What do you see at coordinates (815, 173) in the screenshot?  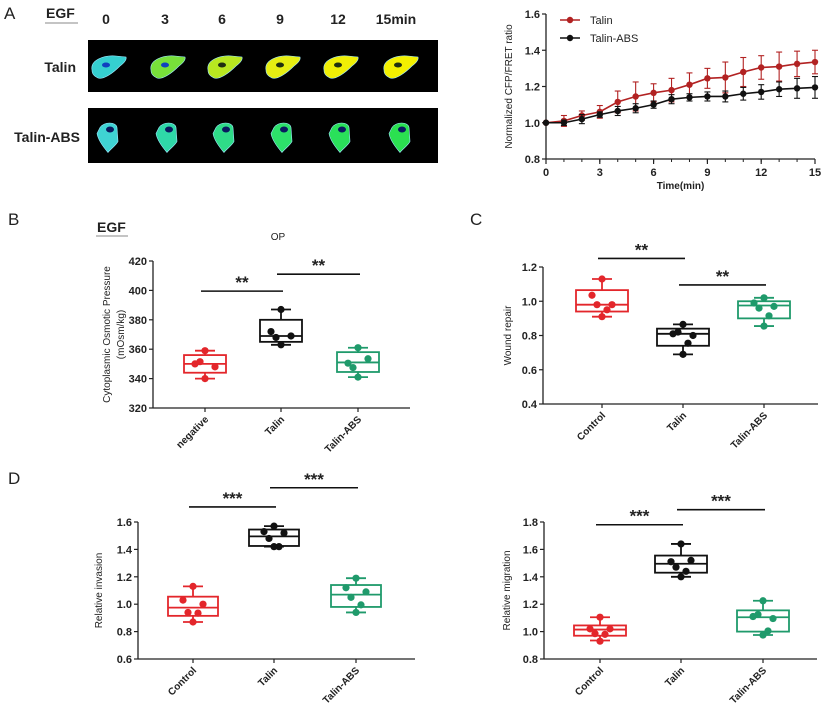 I see `x-tick-label: 15` at bounding box center [815, 173].